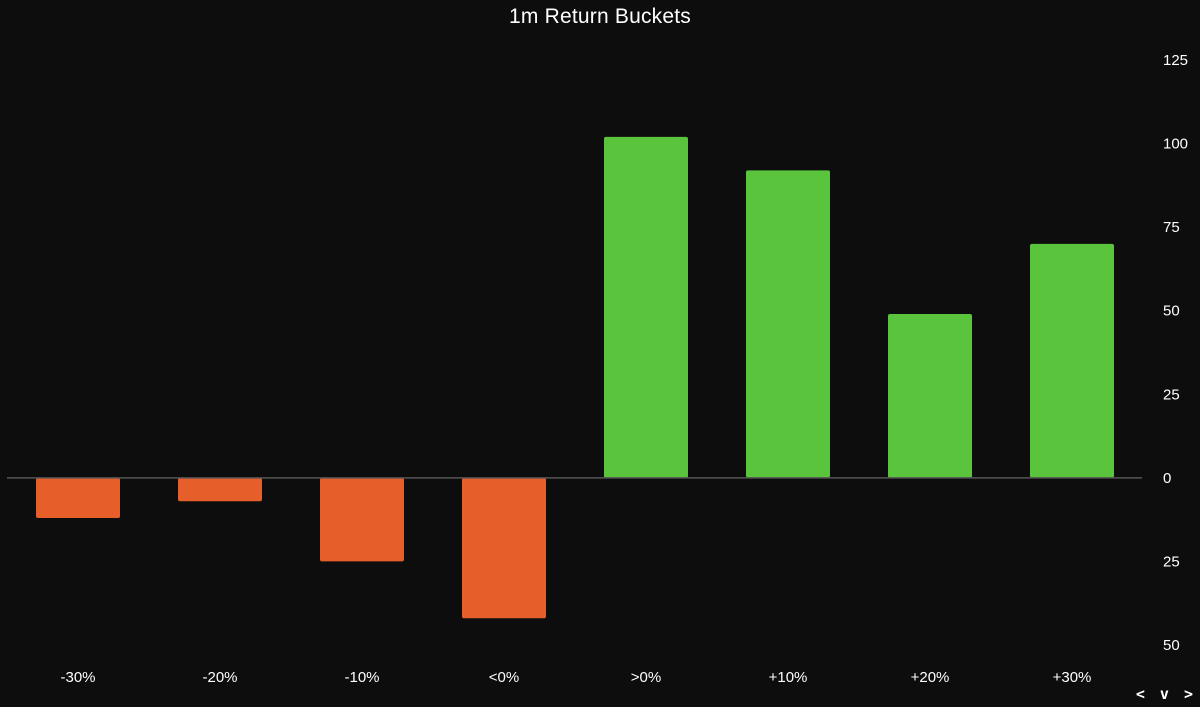 The height and width of the screenshot is (707, 1200). What do you see at coordinates (1165, 694) in the screenshot?
I see `chart-nav-controls: < v >` at bounding box center [1165, 694].